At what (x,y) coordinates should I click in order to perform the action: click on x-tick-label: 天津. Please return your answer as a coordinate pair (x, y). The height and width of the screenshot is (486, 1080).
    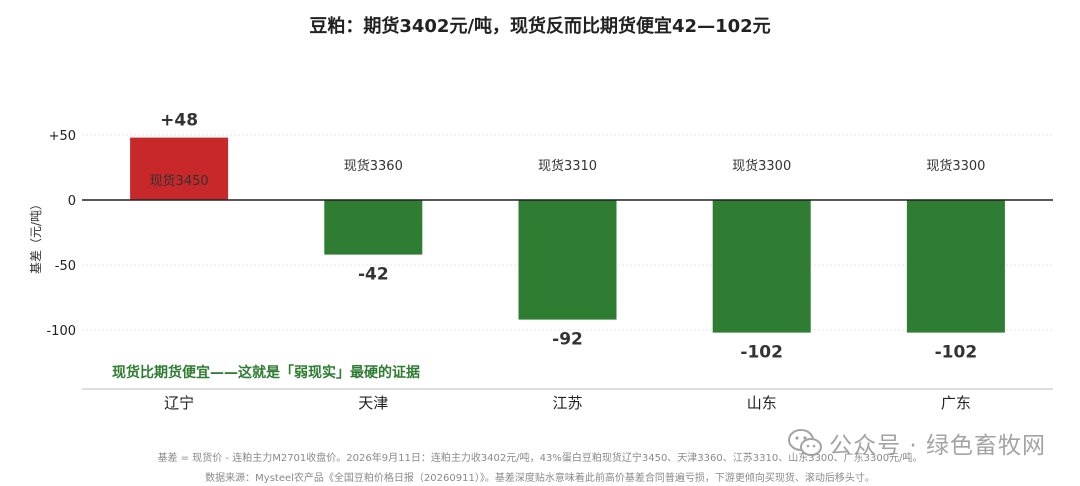
    Looking at the image, I should click on (373, 403).